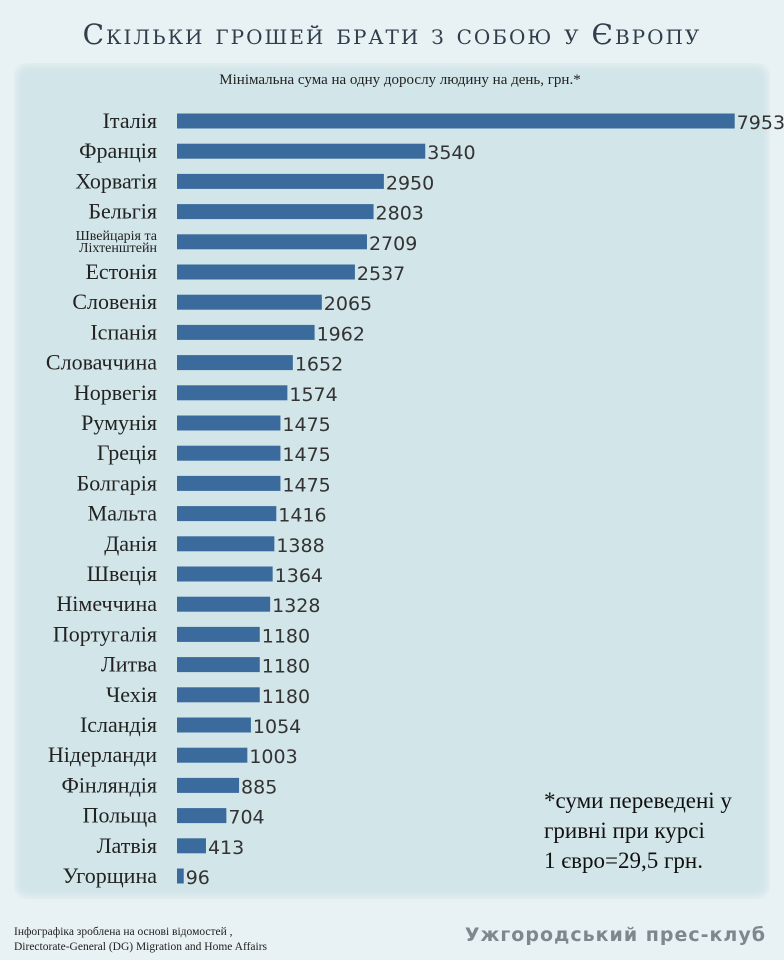 The height and width of the screenshot is (960, 784). I want to click on category-label: Норвегія, so click(115, 392).